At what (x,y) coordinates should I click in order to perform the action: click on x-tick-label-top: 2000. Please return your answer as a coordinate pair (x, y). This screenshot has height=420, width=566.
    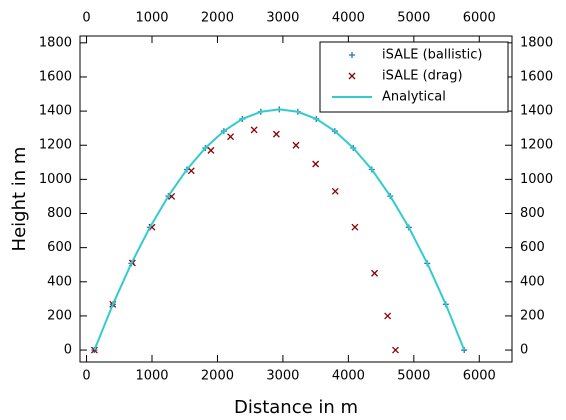
    Looking at the image, I should click on (217, 18).